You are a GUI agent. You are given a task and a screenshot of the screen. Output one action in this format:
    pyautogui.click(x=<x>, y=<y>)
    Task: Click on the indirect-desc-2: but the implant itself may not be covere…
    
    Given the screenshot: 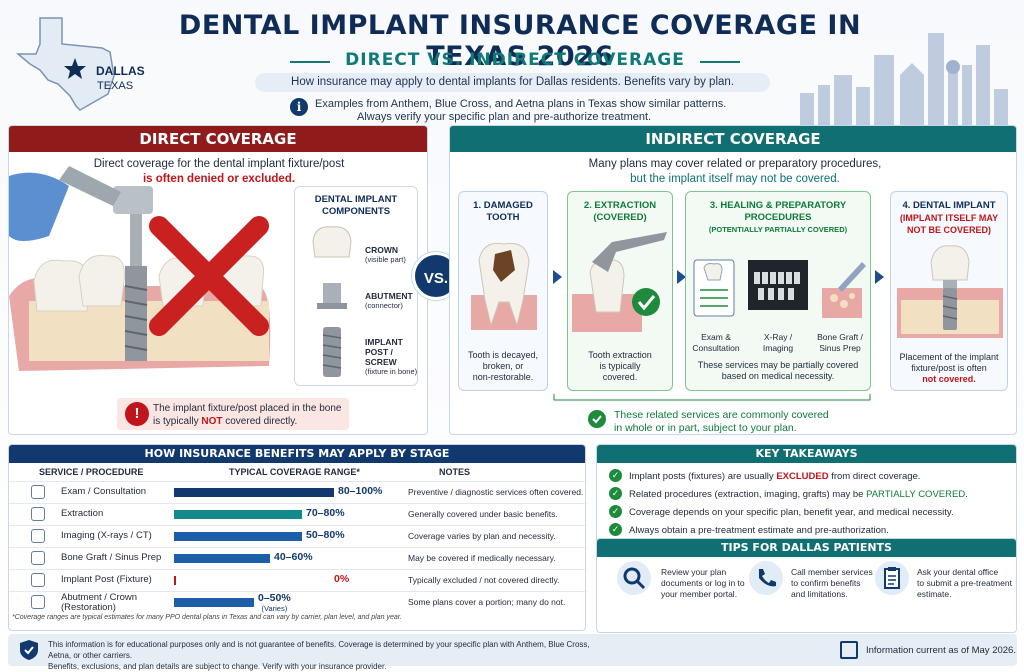 What is the action you would take?
    pyautogui.click(x=735, y=179)
    